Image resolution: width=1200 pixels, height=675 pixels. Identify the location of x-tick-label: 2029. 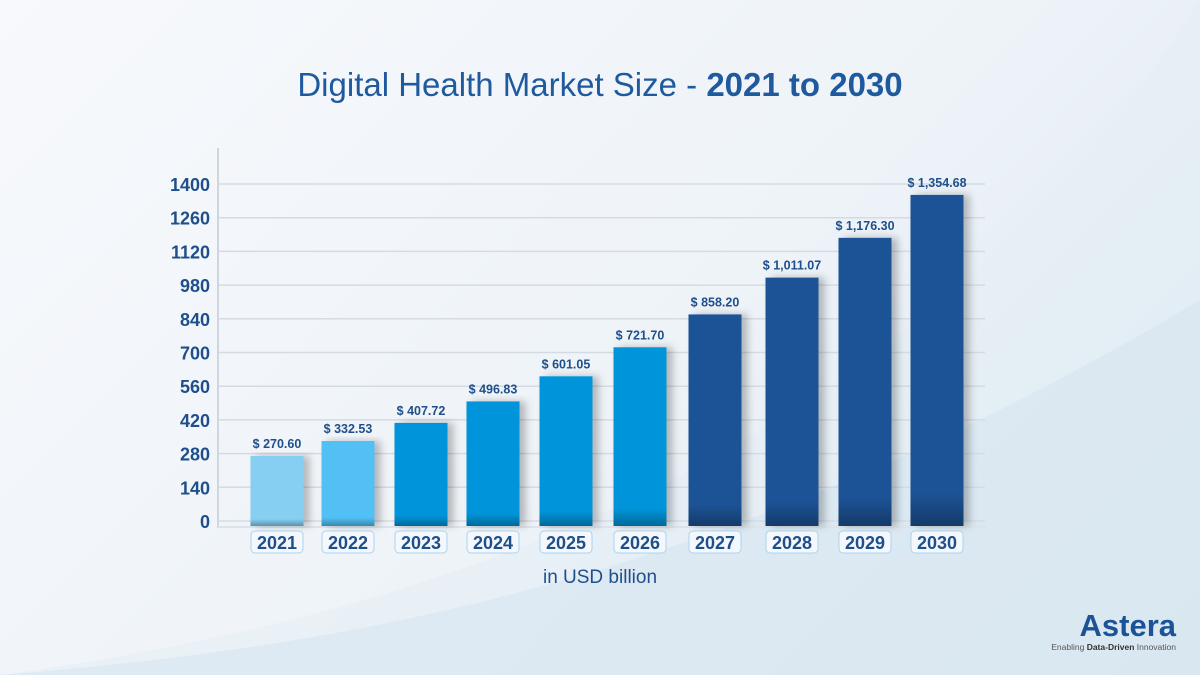
(865, 543).